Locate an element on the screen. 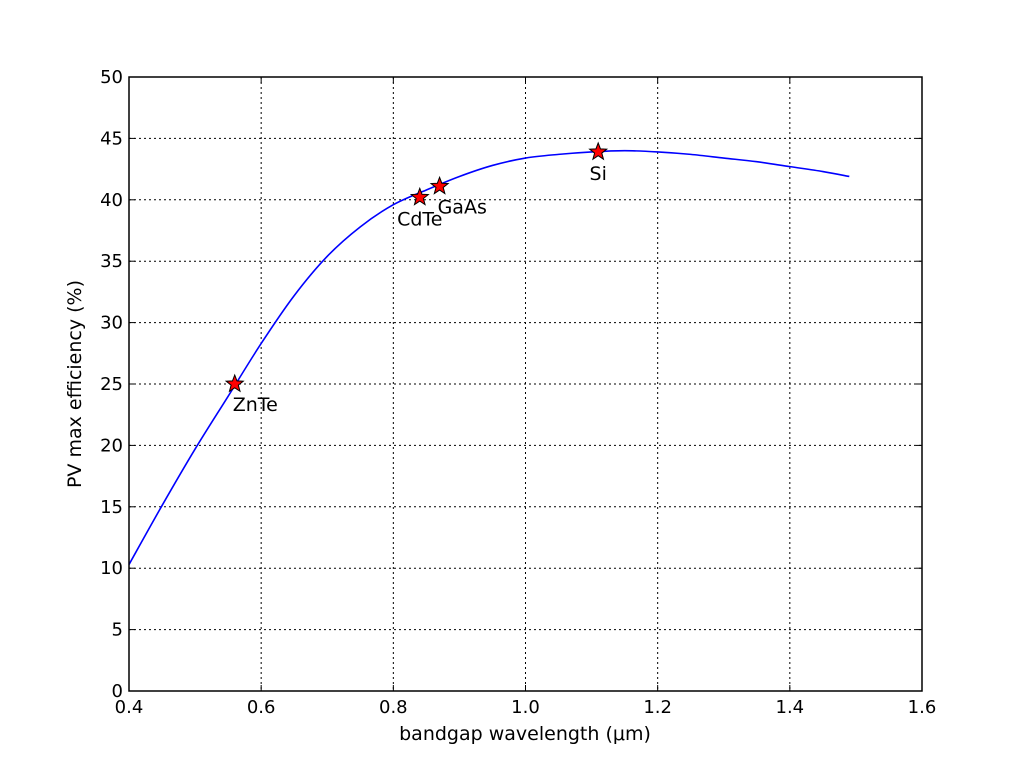 The image size is (1024, 768). y-tick-label: 50 is located at coordinates (111, 77).